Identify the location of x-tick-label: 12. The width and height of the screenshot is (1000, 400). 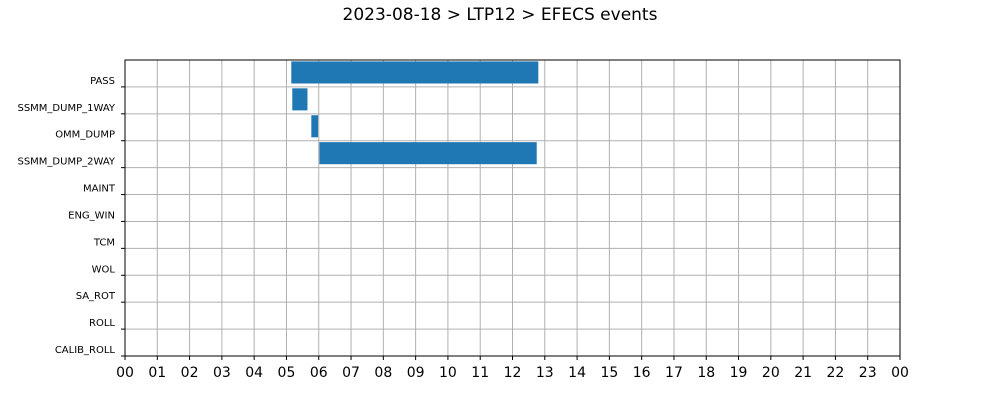
(513, 373).